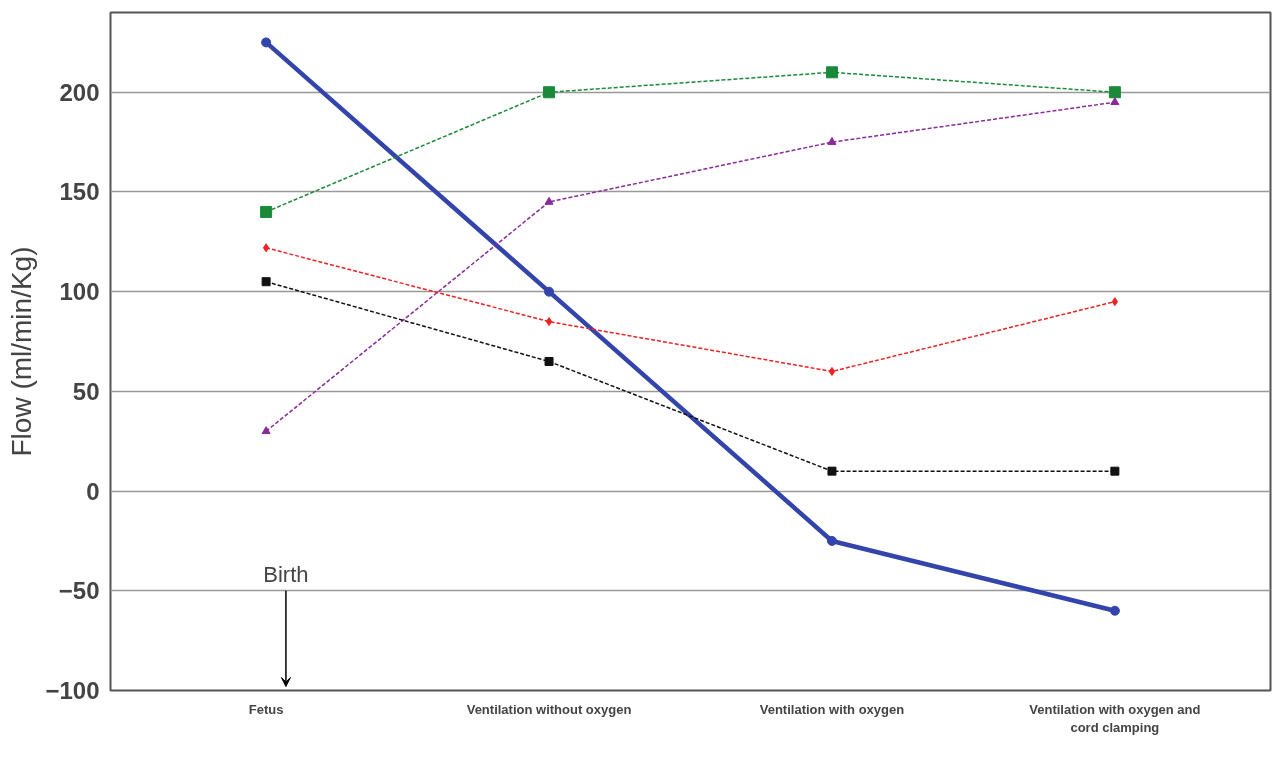 This screenshot has height=757, width=1285. I want to click on x-tick-label: Ventilation with oxygen and cord clamping, so click(1115, 718).